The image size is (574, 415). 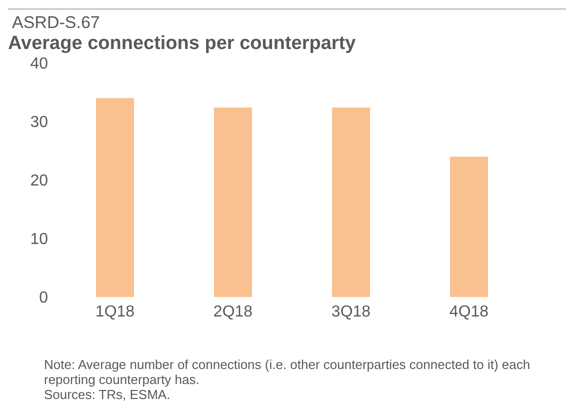 I want to click on chart-title: Average connections per counterparty, so click(x=182, y=44).